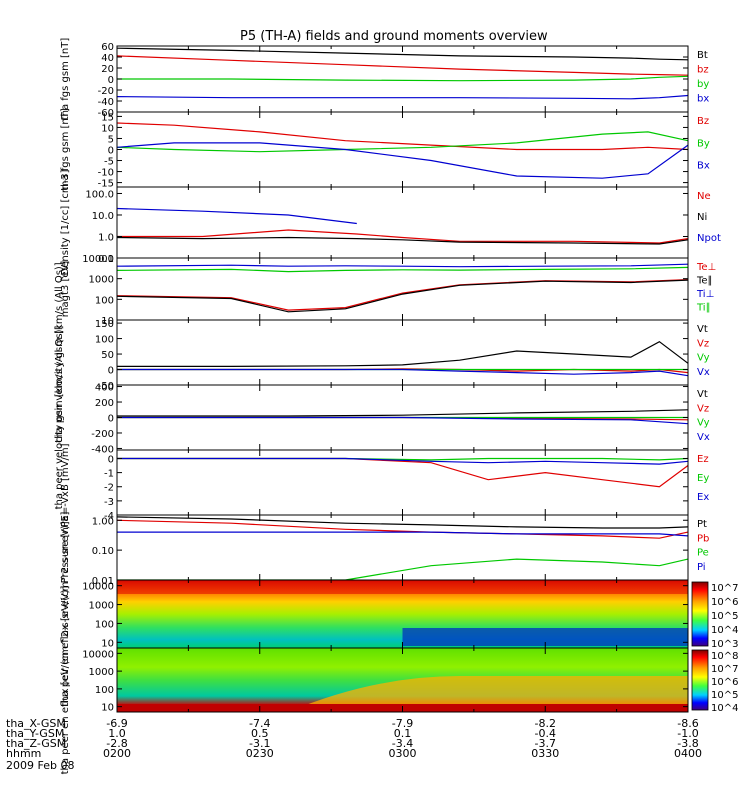 This screenshot has width=750, height=800. Describe the element at coordinates (103, 551) in the screenshot. I see `y-tick-label: 0.10` at that location.